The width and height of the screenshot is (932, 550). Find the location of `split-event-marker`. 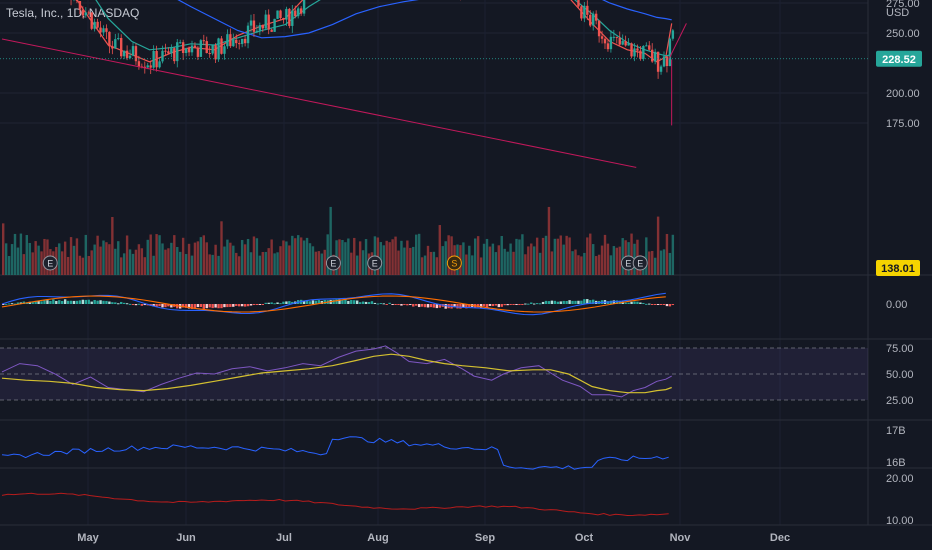

split-event-marker is located at coordinates (454, 263).